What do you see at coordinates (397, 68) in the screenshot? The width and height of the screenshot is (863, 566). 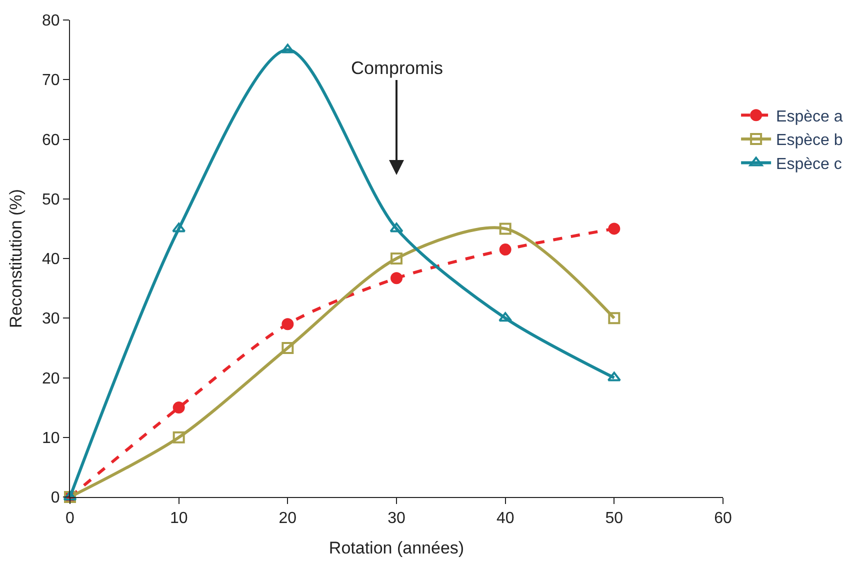 I see `annotation: Compromis` at bounding box center [397, 68].